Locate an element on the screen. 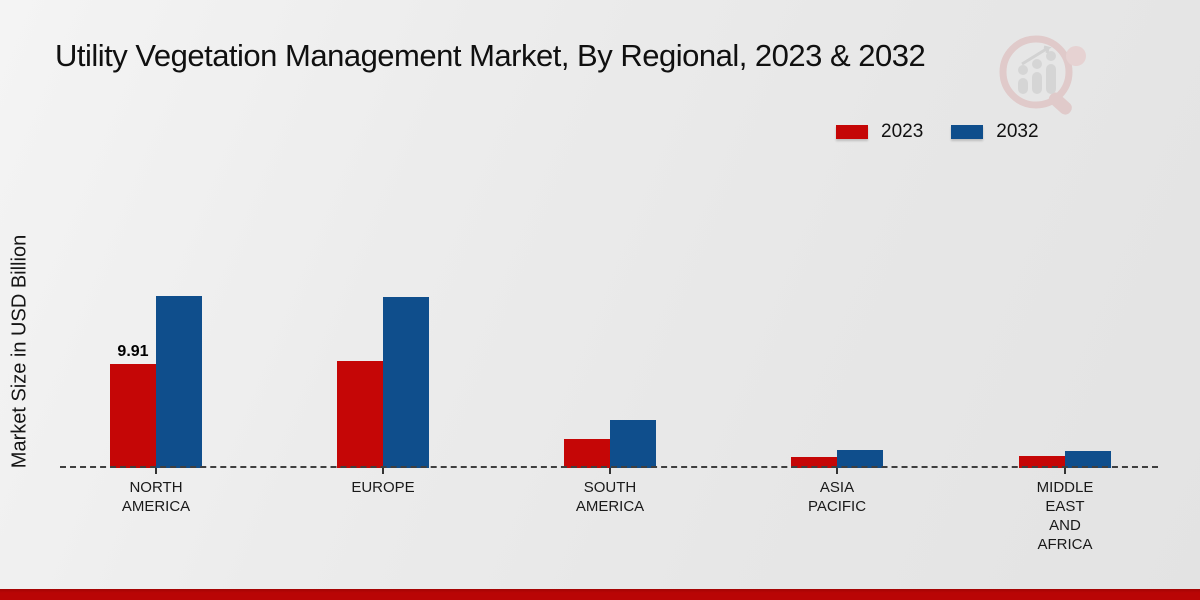 The height and width of the screenshot is (600, 1200). legend-label-2023: 2023 is located at coordinates (902, 131).